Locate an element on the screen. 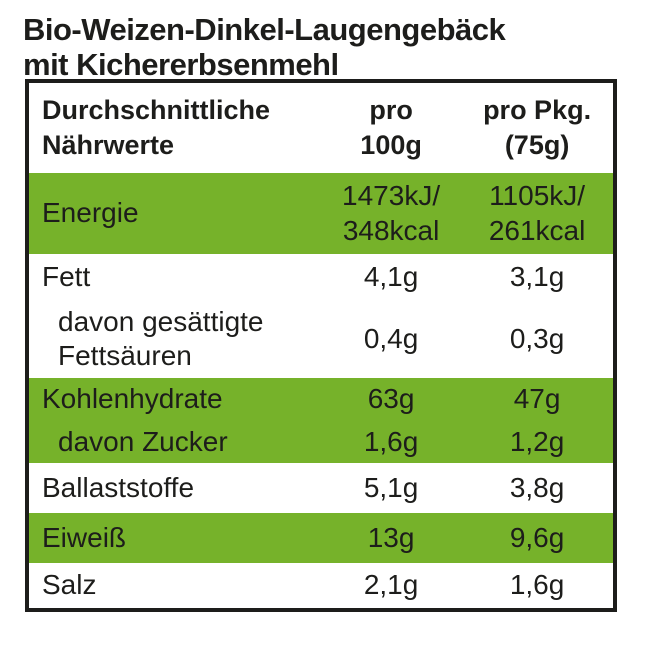  column-header-nutrients: Durchschnittliche Nährwerte is located at coordinates (156, 127).